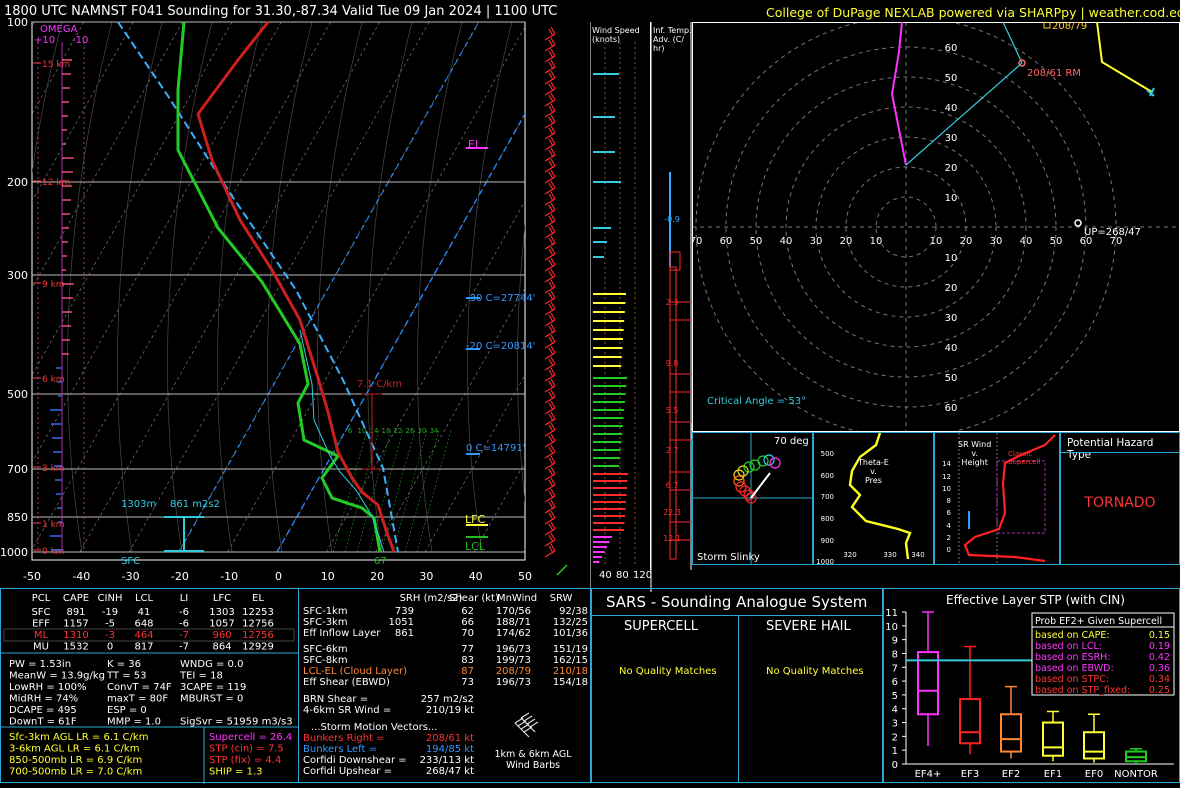  I want to click on parcel-cell: 864, so click(221, 647).